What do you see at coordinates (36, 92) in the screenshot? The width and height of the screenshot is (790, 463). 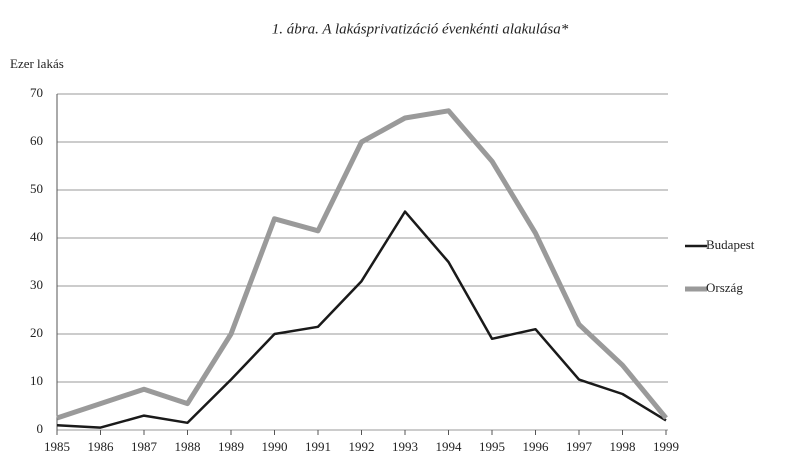 I see `y-tick-label: 70` at bounding box center [36, 92].